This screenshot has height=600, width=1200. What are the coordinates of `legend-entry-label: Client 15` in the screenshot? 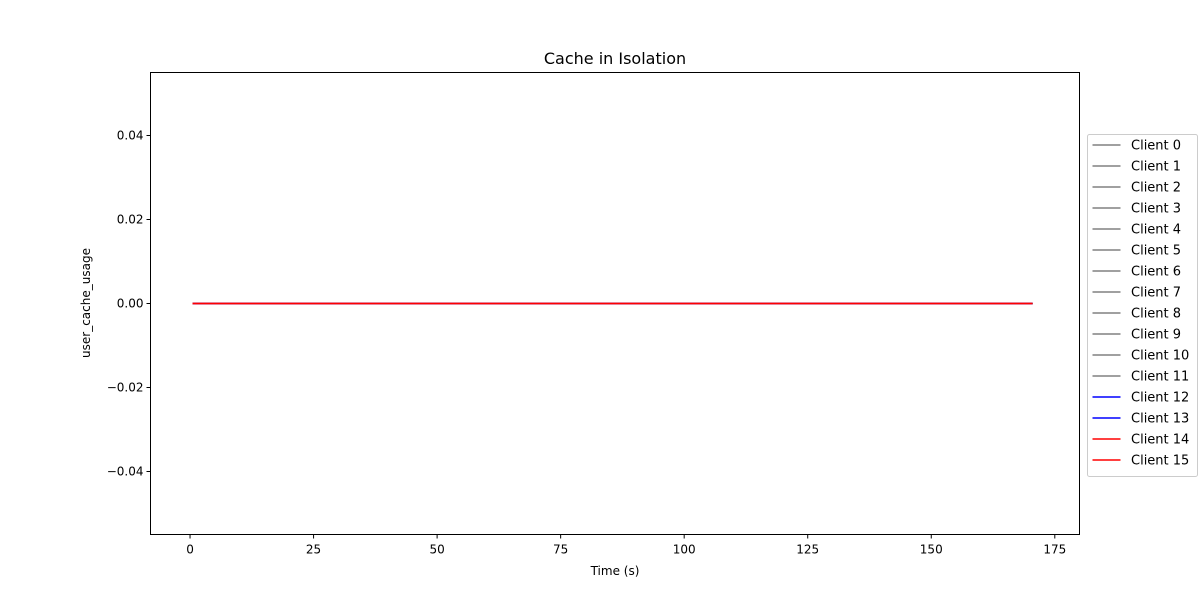 It's located at (1160, 461).